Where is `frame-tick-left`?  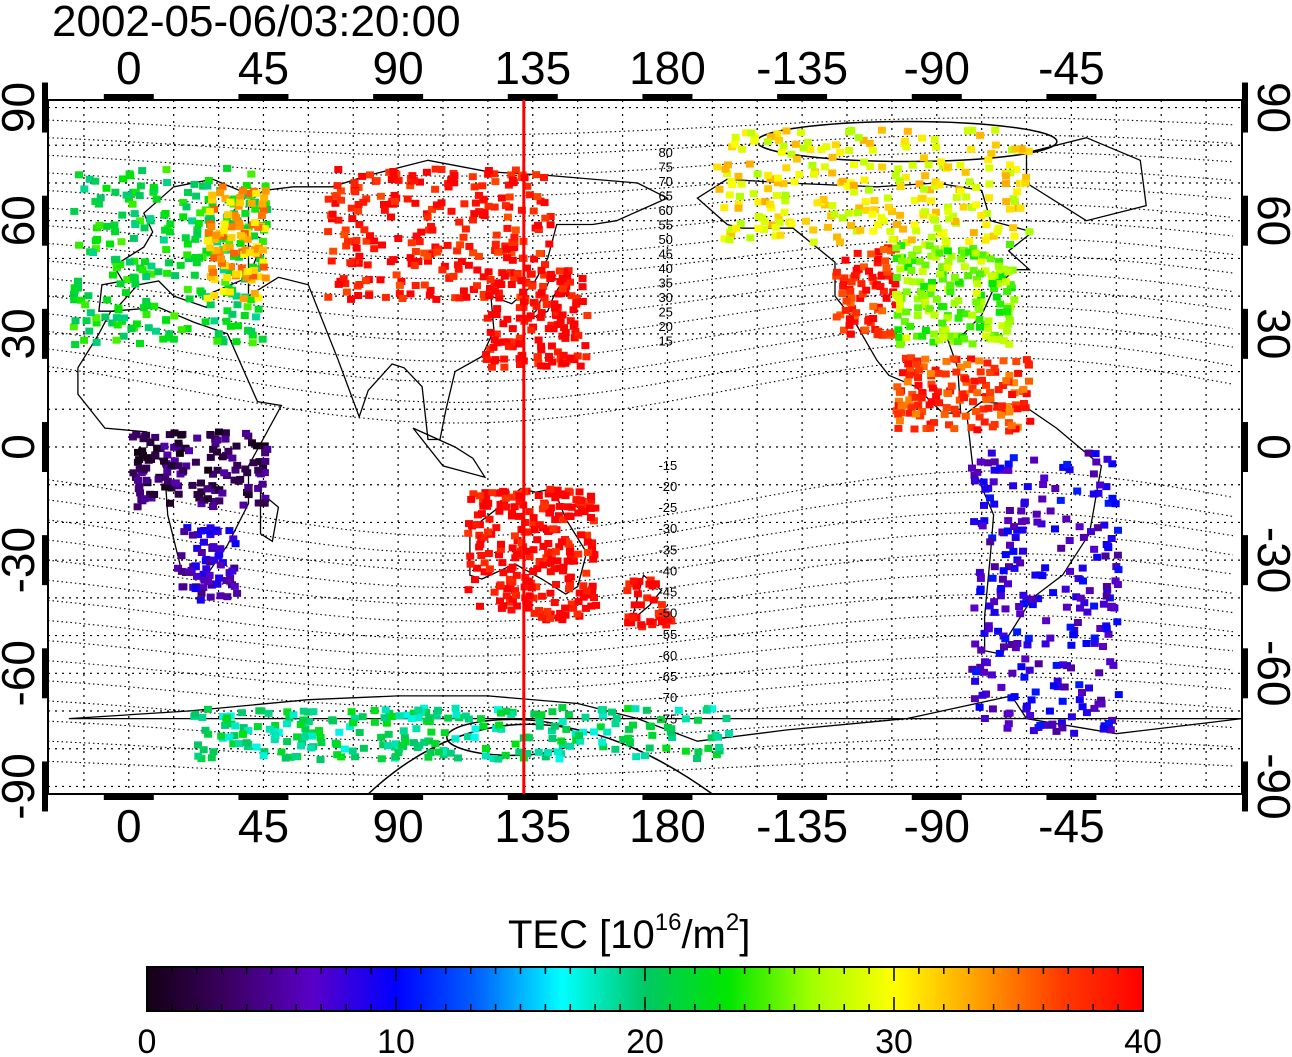 frame-tick-left is located at coordinates (45, 220).